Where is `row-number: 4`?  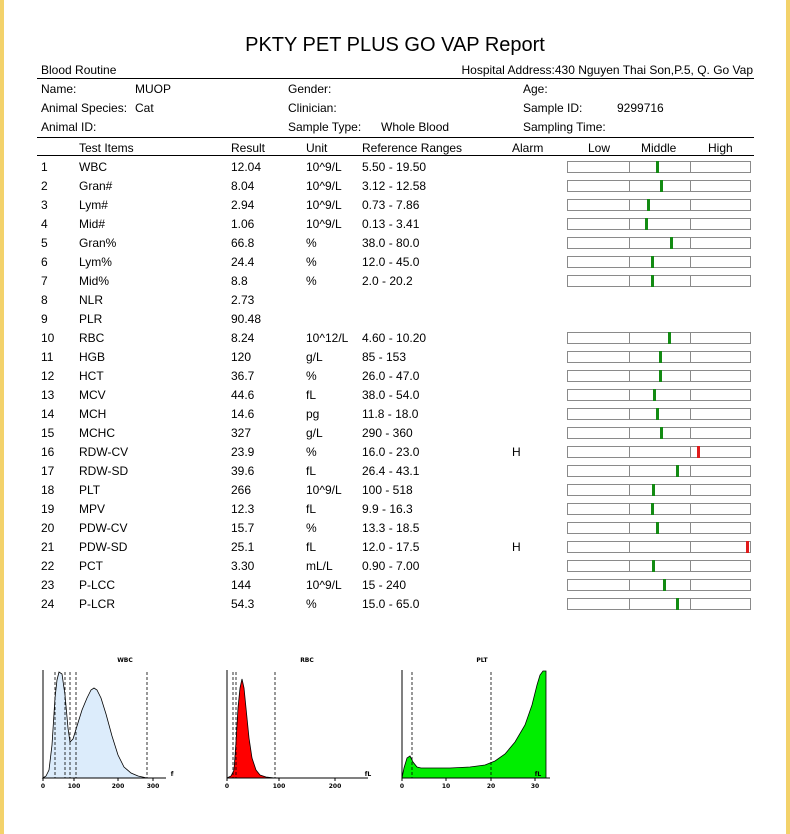 row-number: 4 is located at coordinates (44, 224).